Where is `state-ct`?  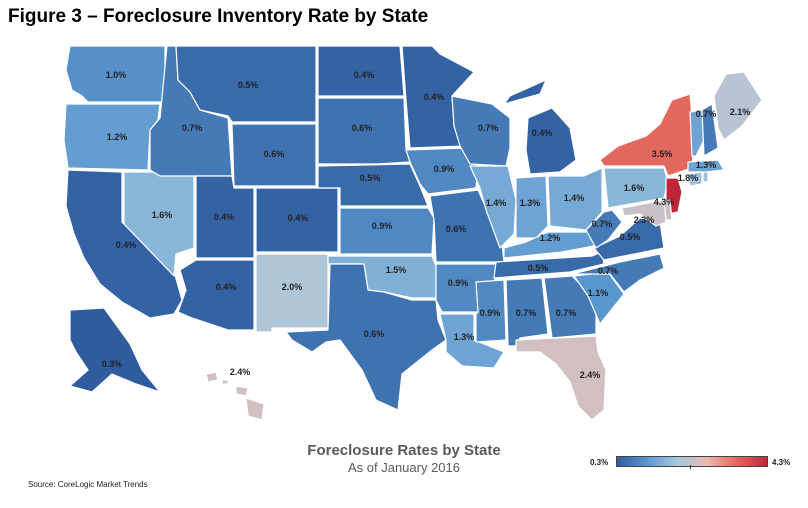
state-ct is located at coordinates (695, 179).